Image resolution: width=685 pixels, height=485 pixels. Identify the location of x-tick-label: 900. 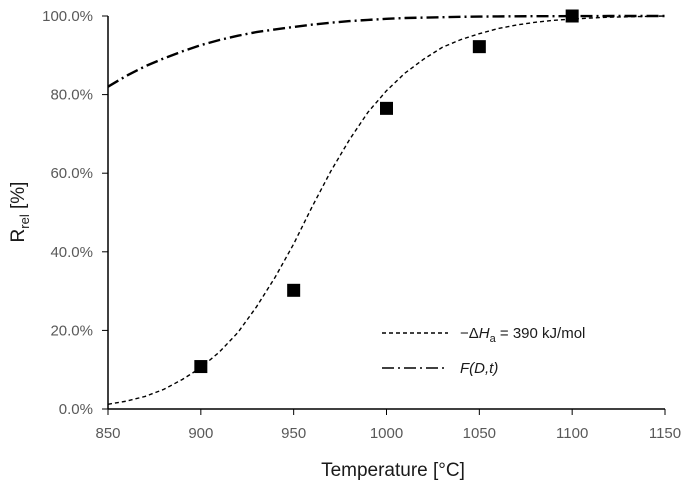
(200, 433).